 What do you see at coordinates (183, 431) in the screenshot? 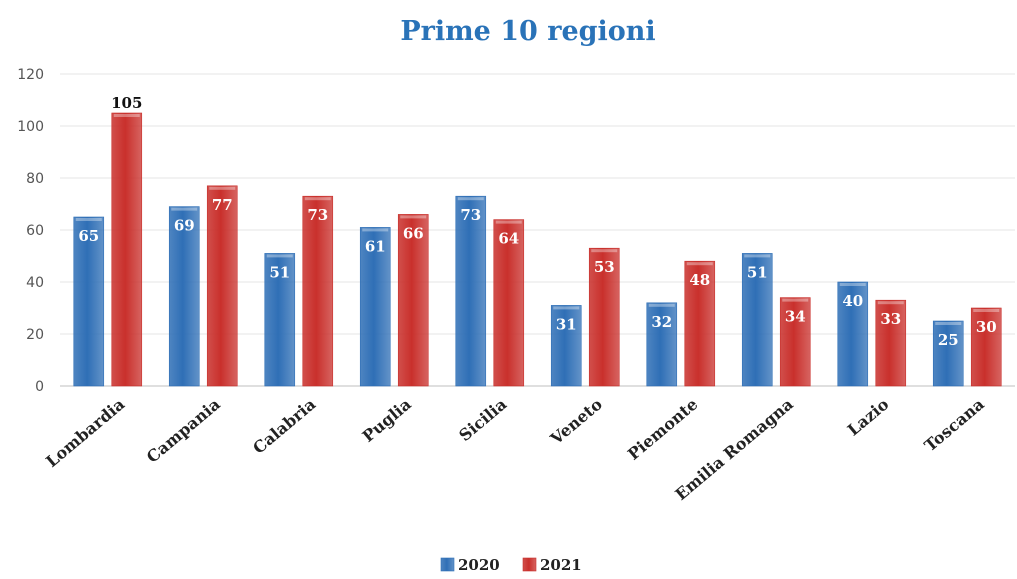
I see `x-tick-label-campania: Campania` at bounding box center [183, 431].